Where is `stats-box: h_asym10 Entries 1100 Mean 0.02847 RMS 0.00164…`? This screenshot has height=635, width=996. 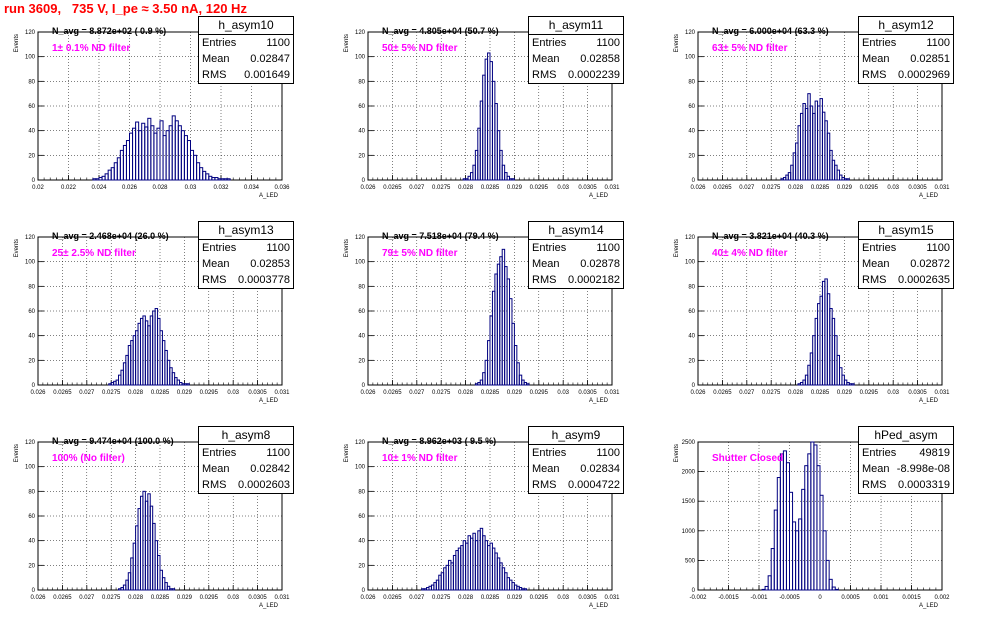 stats-box: h_asym10 Entries 1100 Mean 0.02847 RMS 0.00164… is located at coordinates (246, 50).